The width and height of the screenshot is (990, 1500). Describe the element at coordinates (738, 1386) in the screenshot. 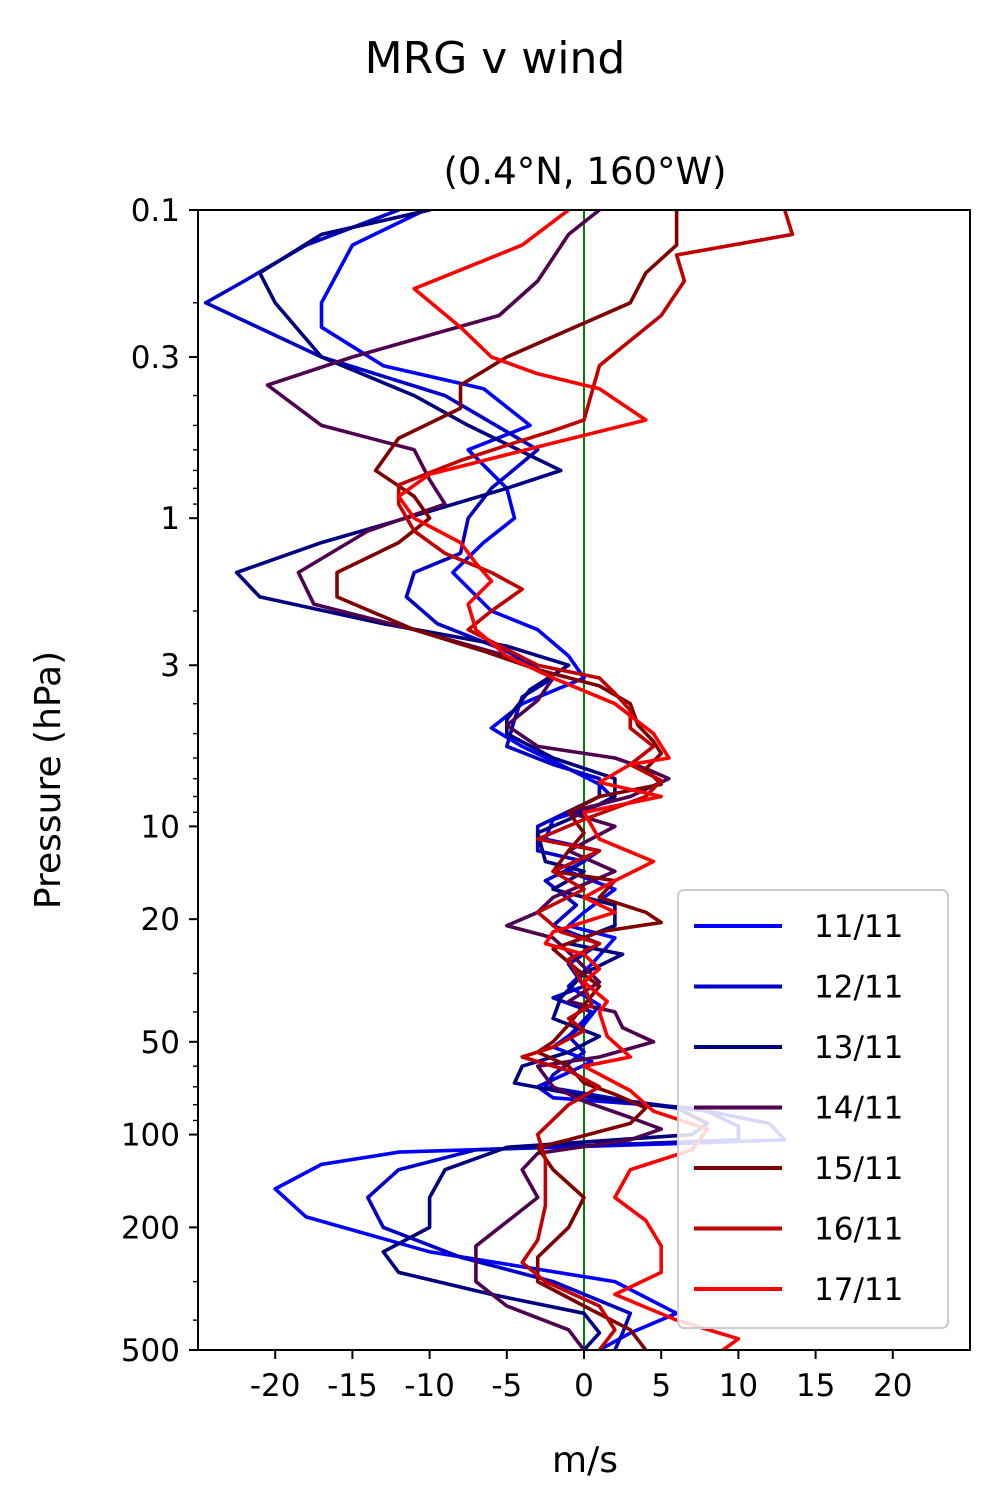

I see `x-tick-label: 10` at that location.